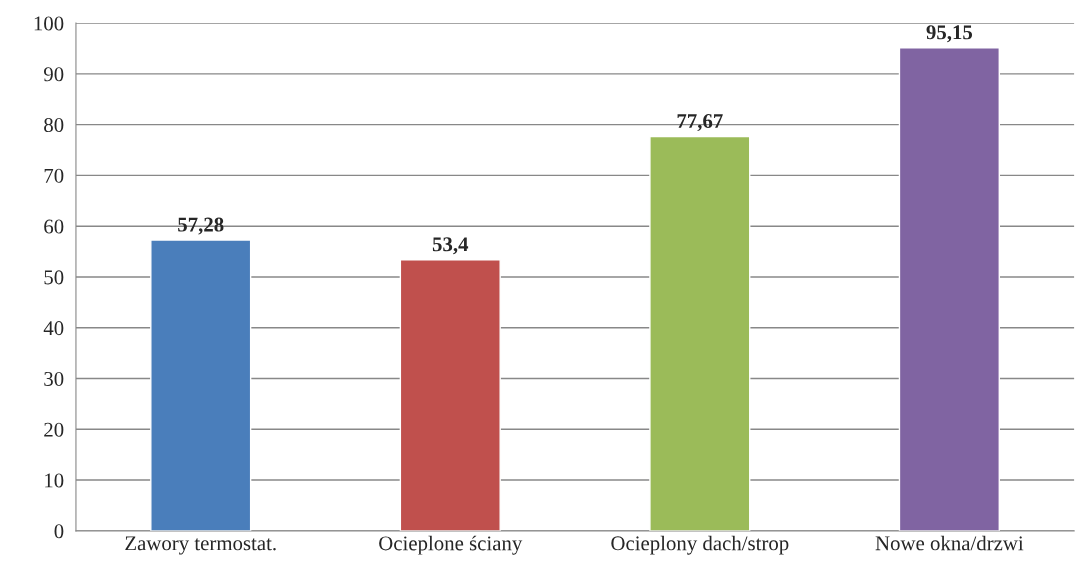 The width and height of the screenshot is (1085, 577). What do you see at coordinates (201, 226) in the screenshot?
I see `data-label: 57,28` at bounding box center [201, 226].